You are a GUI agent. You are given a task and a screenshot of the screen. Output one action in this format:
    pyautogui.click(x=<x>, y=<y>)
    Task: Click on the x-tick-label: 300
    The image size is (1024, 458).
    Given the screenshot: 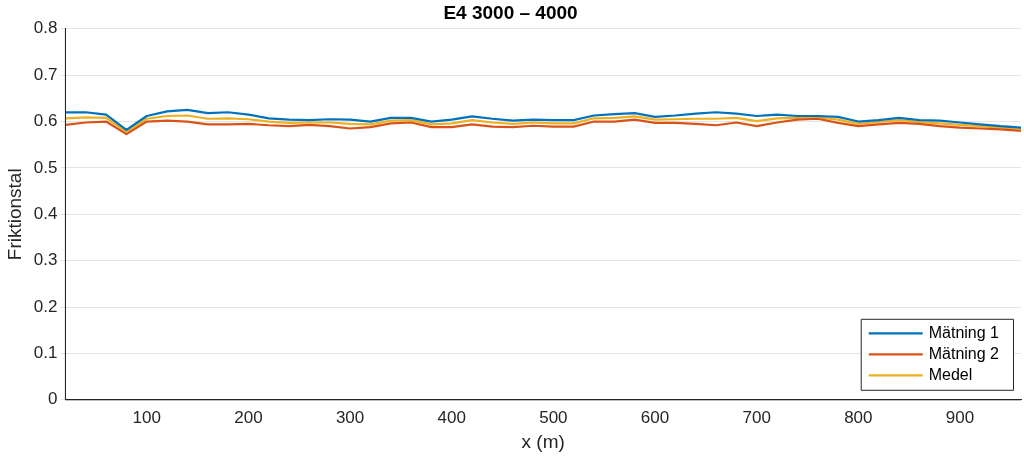 What is the action you would take?
    pyautogui.click(x=350, y=417)
    